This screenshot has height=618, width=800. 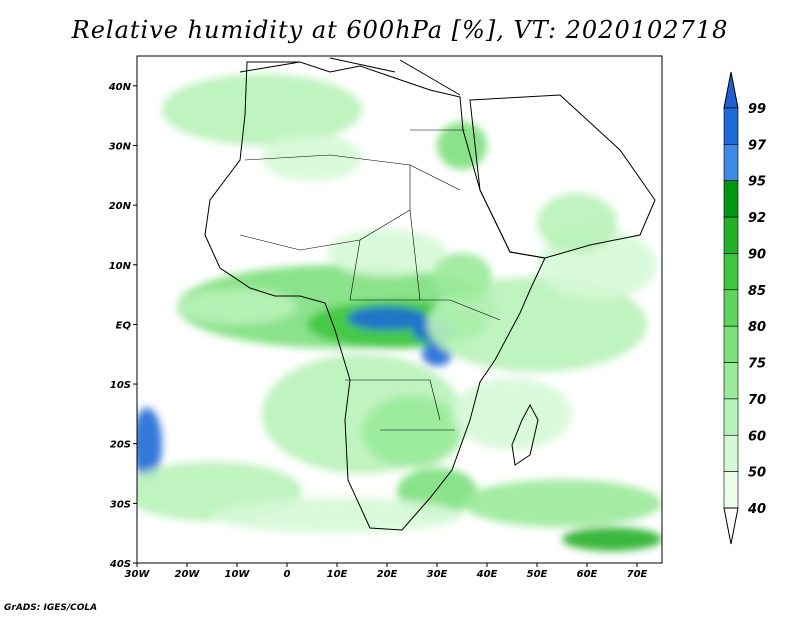 I want to click on colorbar-top-arrow, so click(x=731, y=90).